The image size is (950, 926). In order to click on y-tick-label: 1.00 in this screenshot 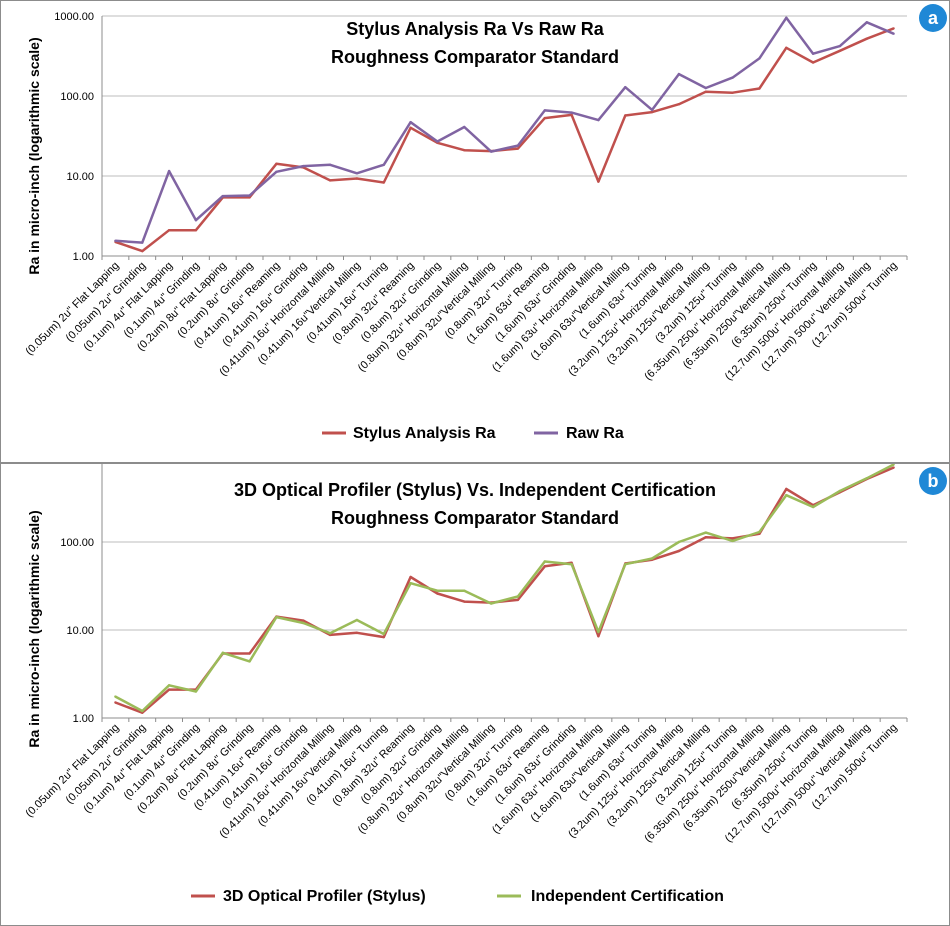, I will do `click(83, 257)`.